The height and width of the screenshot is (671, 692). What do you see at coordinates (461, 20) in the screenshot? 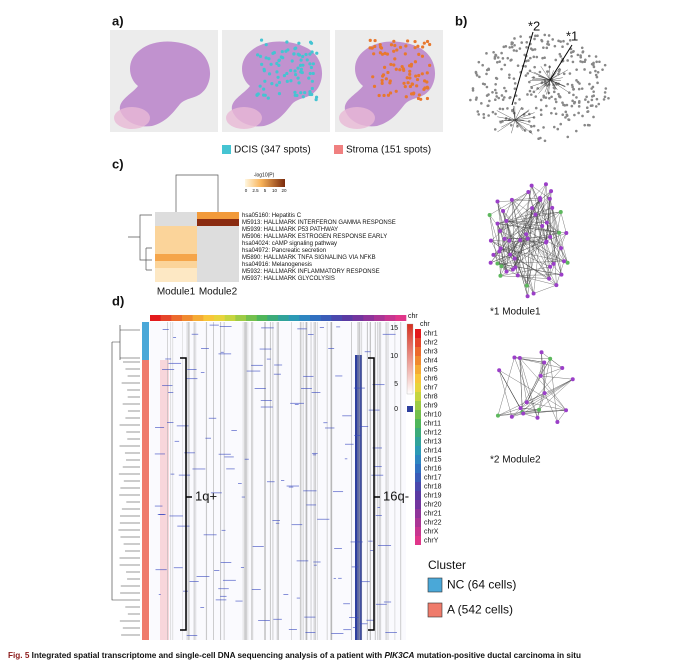
I see `panel-label: b)` at bounding box center [461, 20].